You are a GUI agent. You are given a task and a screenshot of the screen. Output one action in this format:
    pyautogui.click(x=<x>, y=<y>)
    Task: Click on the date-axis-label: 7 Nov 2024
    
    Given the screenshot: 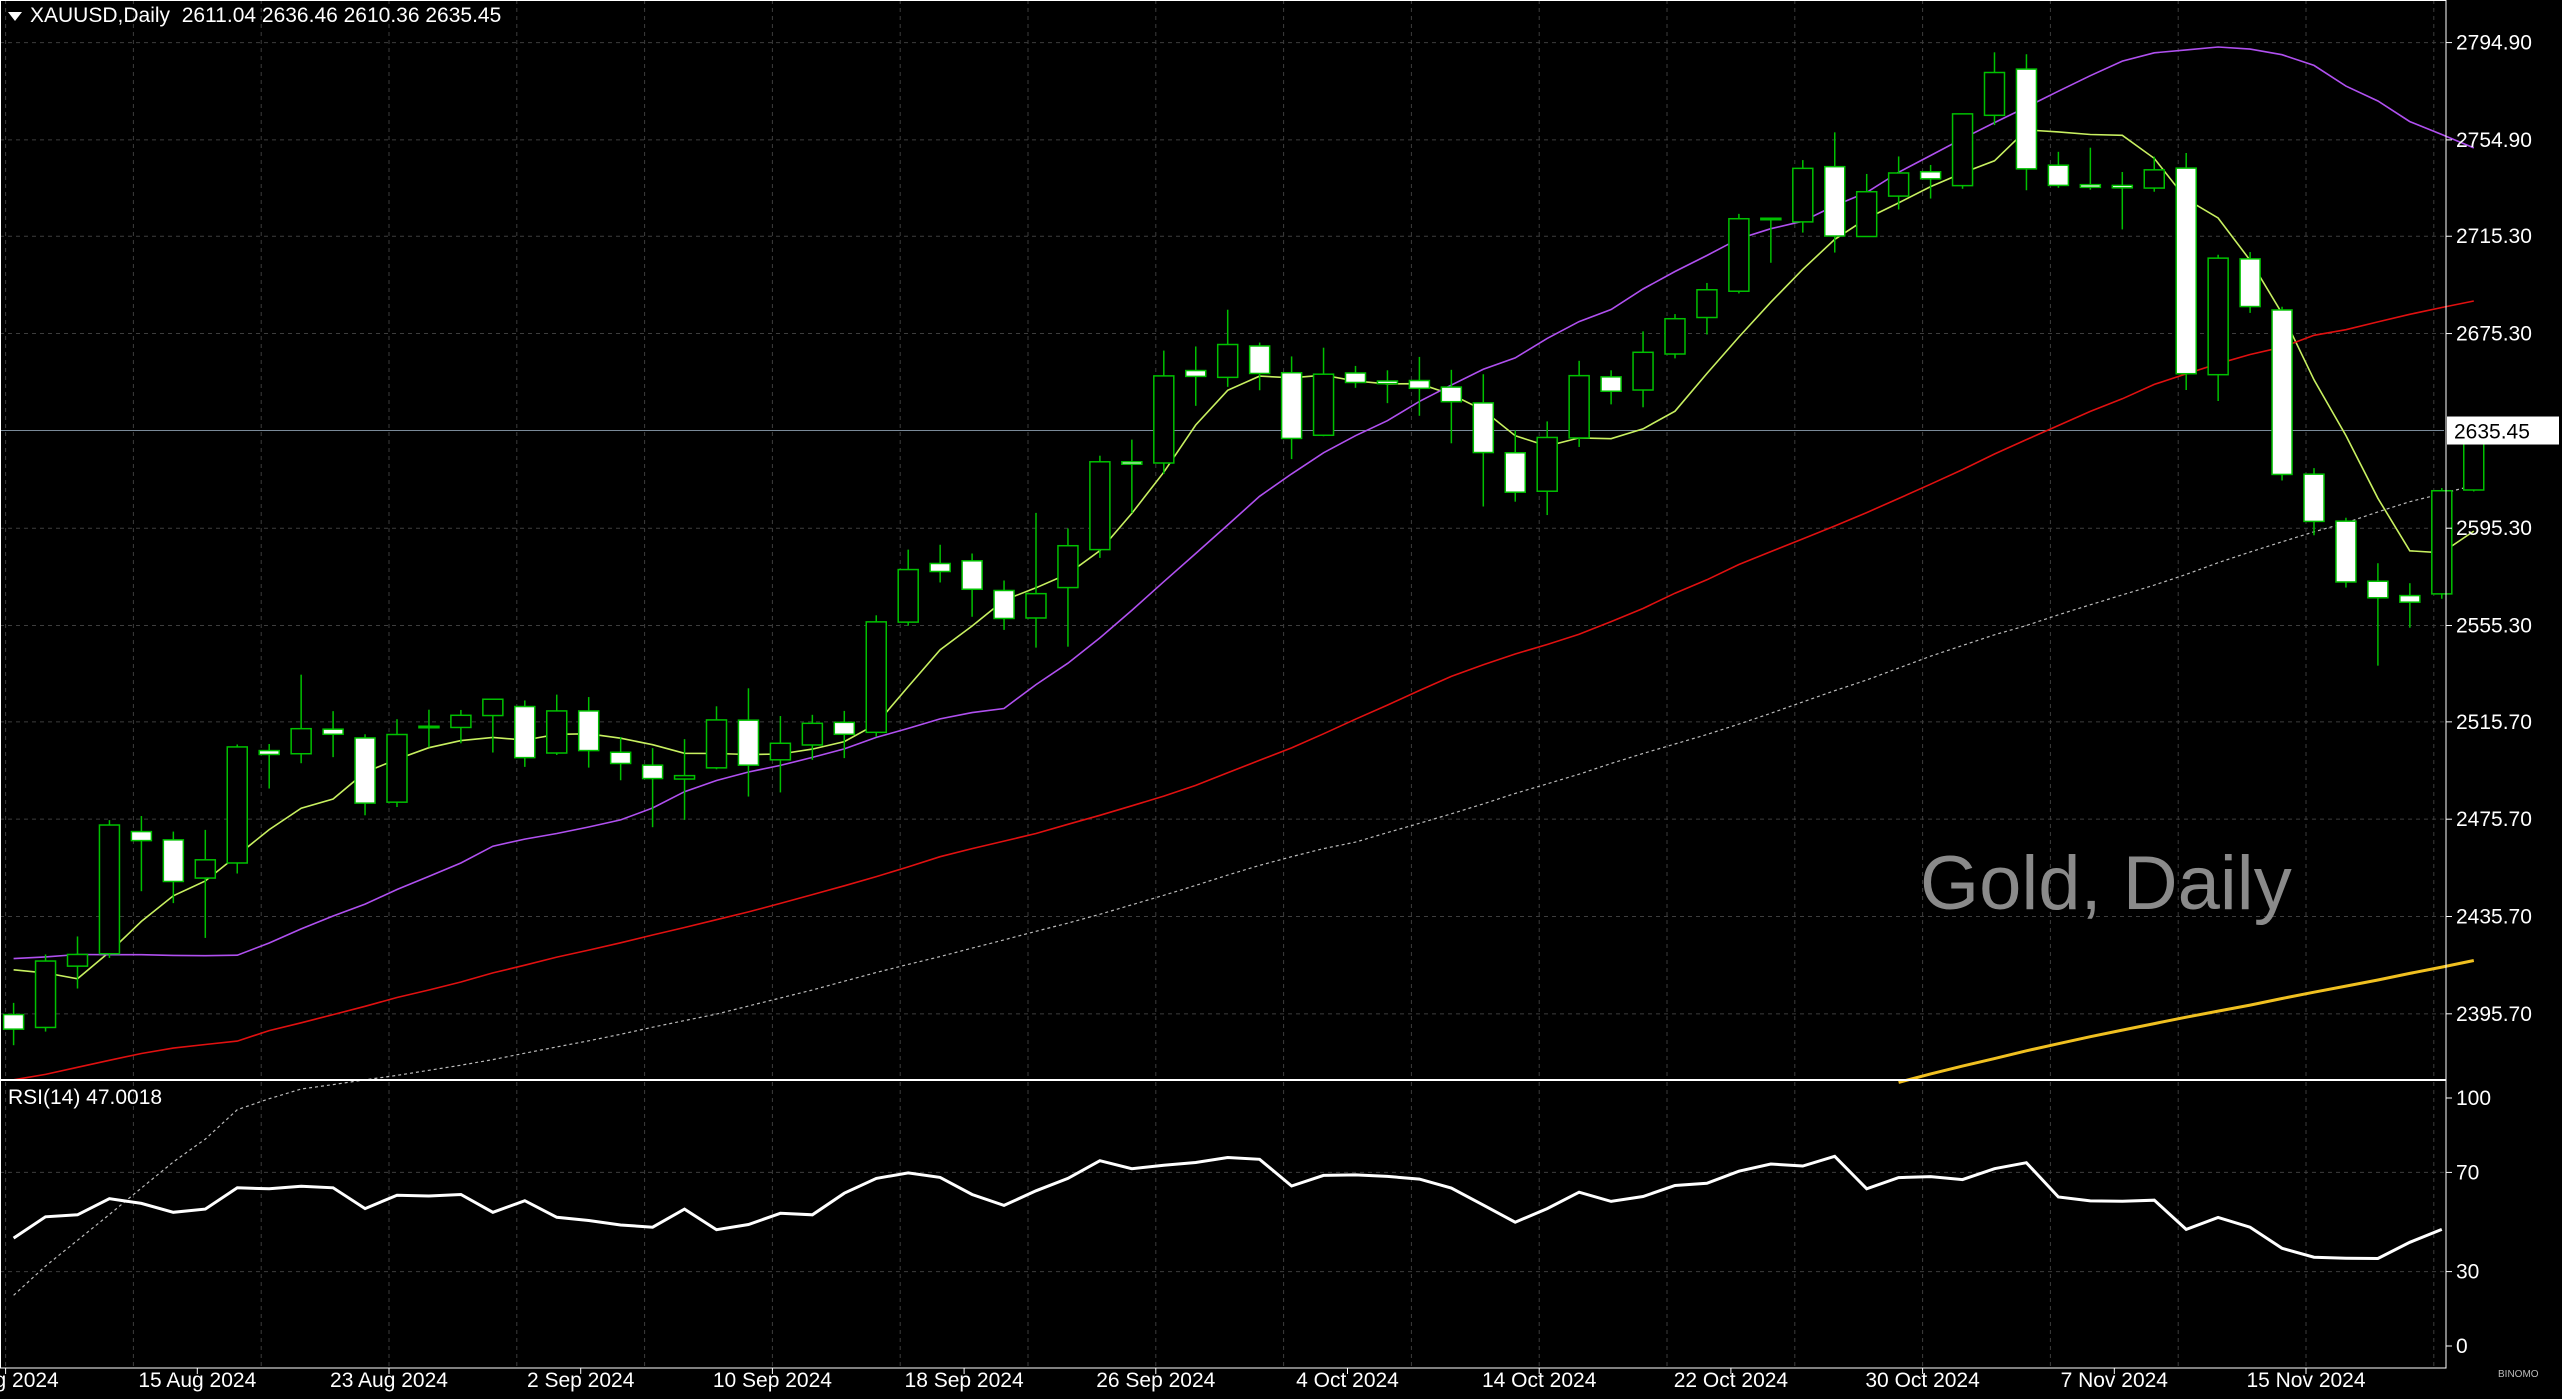 What is the action you would take?
    pyautogui.click(x=2115, y=1380)
    